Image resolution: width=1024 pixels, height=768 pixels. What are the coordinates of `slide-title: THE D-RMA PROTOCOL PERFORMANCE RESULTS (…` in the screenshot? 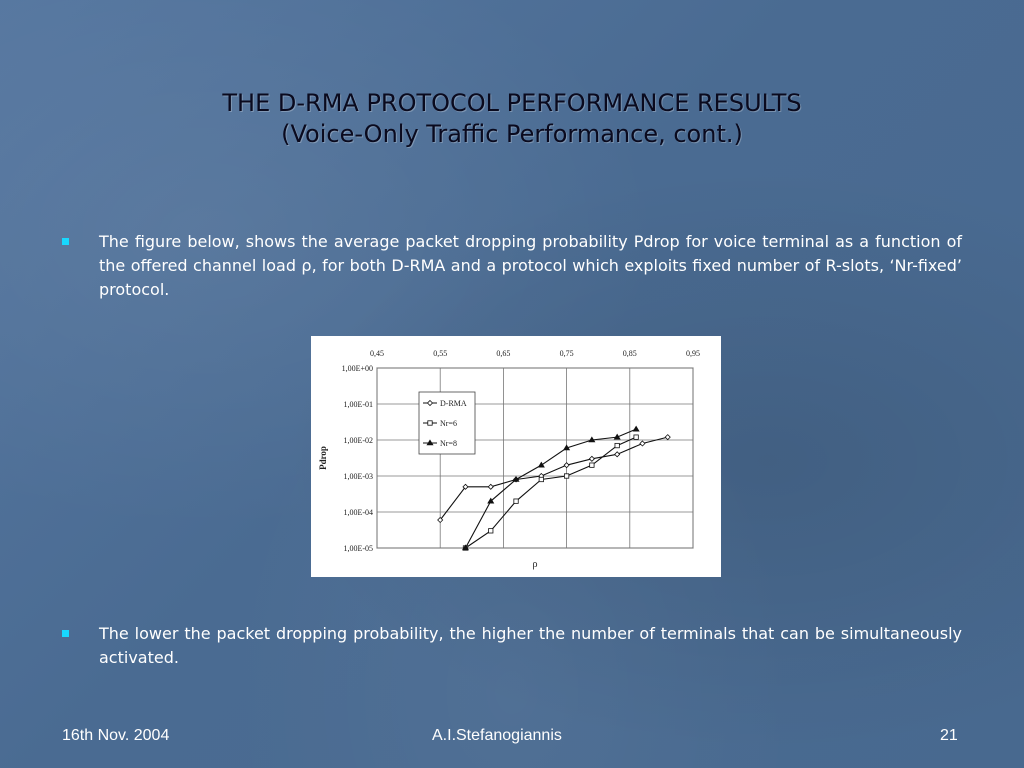 It's located at (512, 119).